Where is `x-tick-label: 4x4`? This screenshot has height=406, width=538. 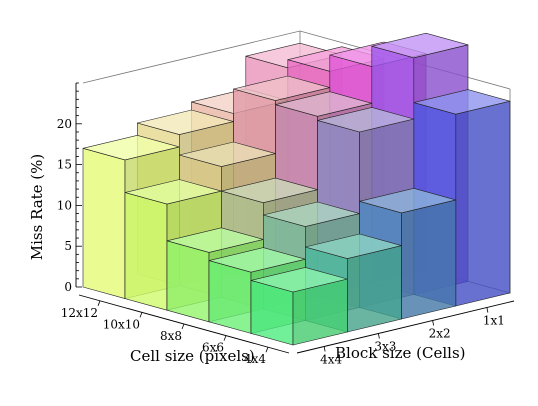
x-tick-label: 4x4 is located at coordinates (255, 359).